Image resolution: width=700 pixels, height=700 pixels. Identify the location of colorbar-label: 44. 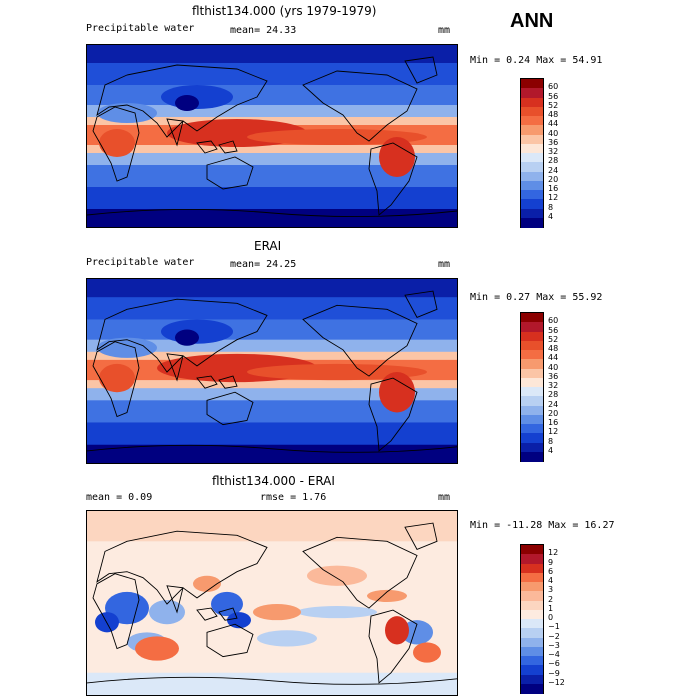
(553, 124).